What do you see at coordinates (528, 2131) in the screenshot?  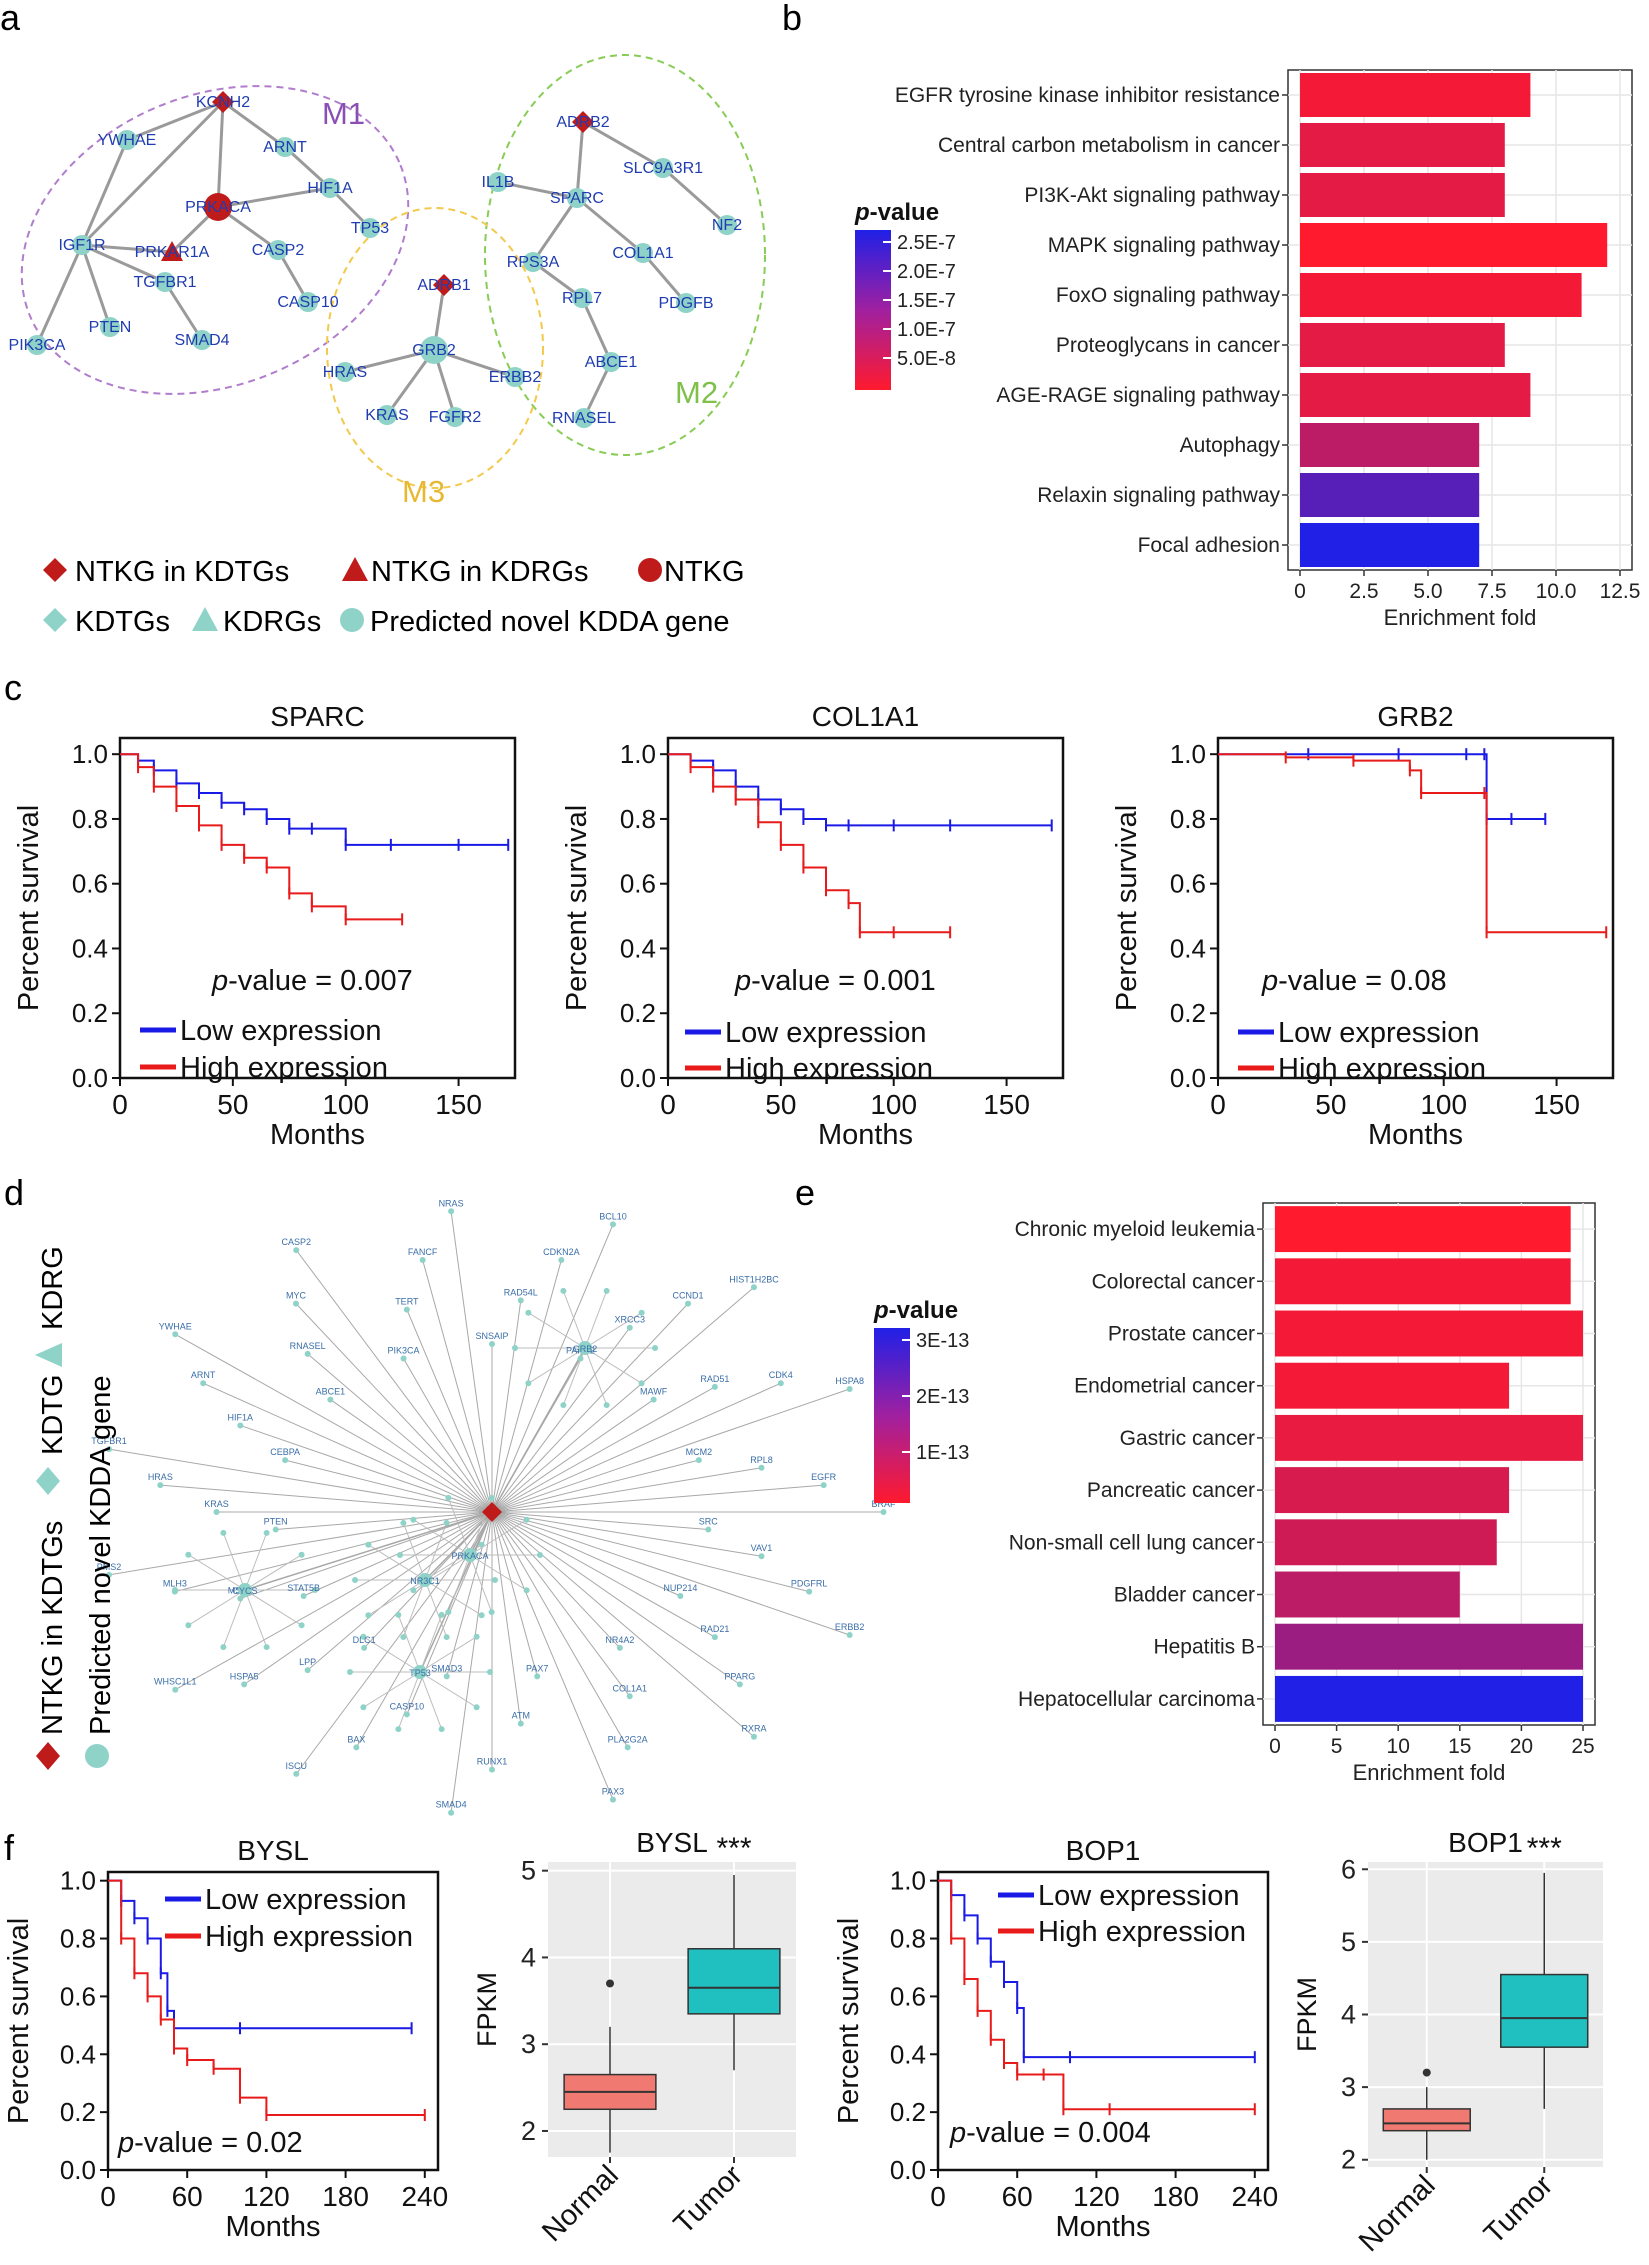 I see `y-tick-label: 2` at bounding box center [528, 2131].